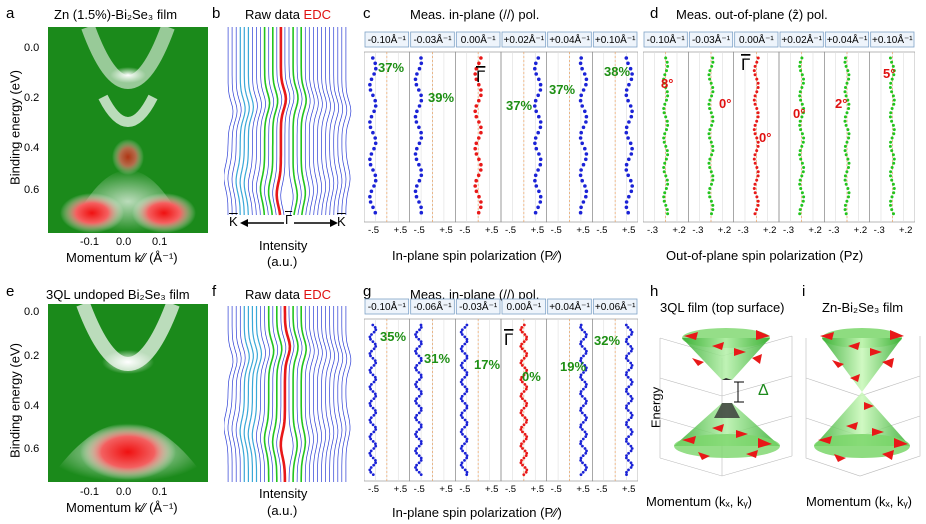  Describe the element at coordinates (892, 39) in the screenshot. I see `column-header-label: +0.10Å⁻¹` at that location.